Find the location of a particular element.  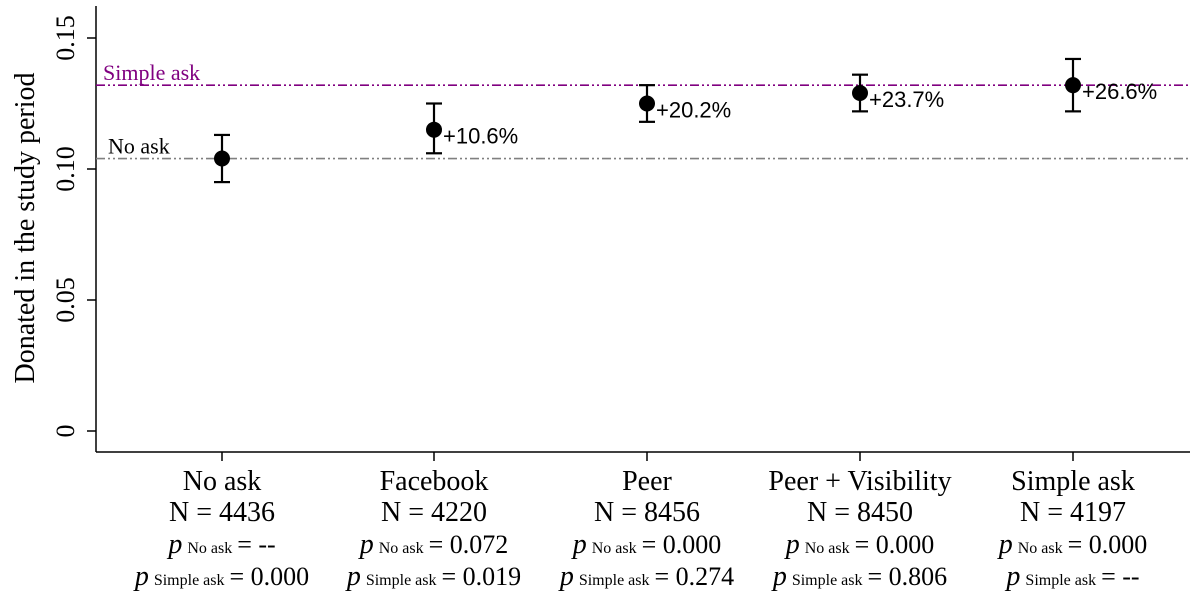

y-tick-label: 0.15 is located at coordinates (65, 38).